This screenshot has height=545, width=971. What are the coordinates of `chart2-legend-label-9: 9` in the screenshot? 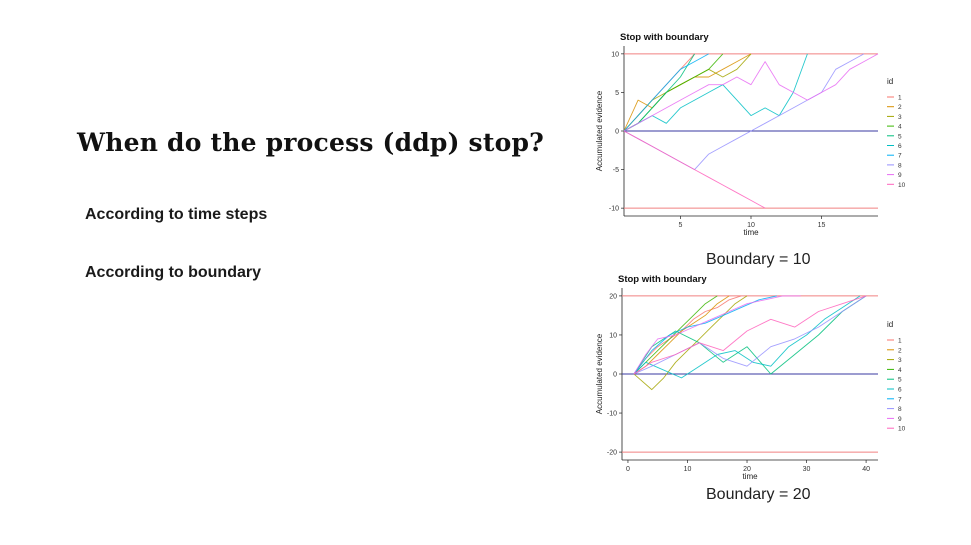 It's located at (900, 419).